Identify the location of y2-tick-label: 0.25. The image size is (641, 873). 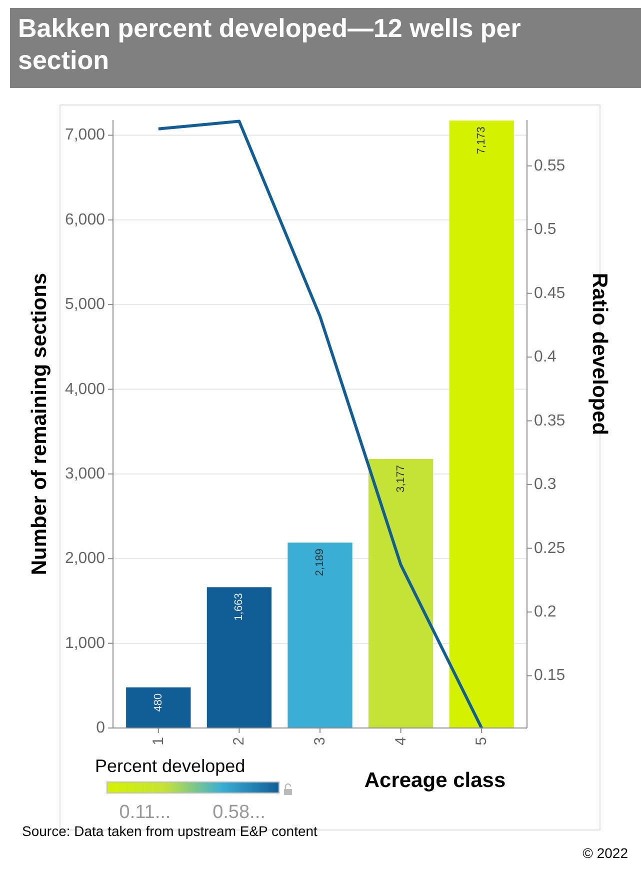
(550, 548).